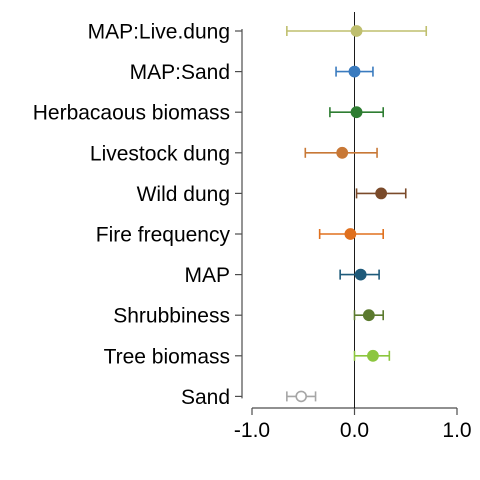 The image size is (480, 480). Describe the element at coordinates (167, 356) in the screenshot. I see `y-tick-label: Tree biomass` at that location.